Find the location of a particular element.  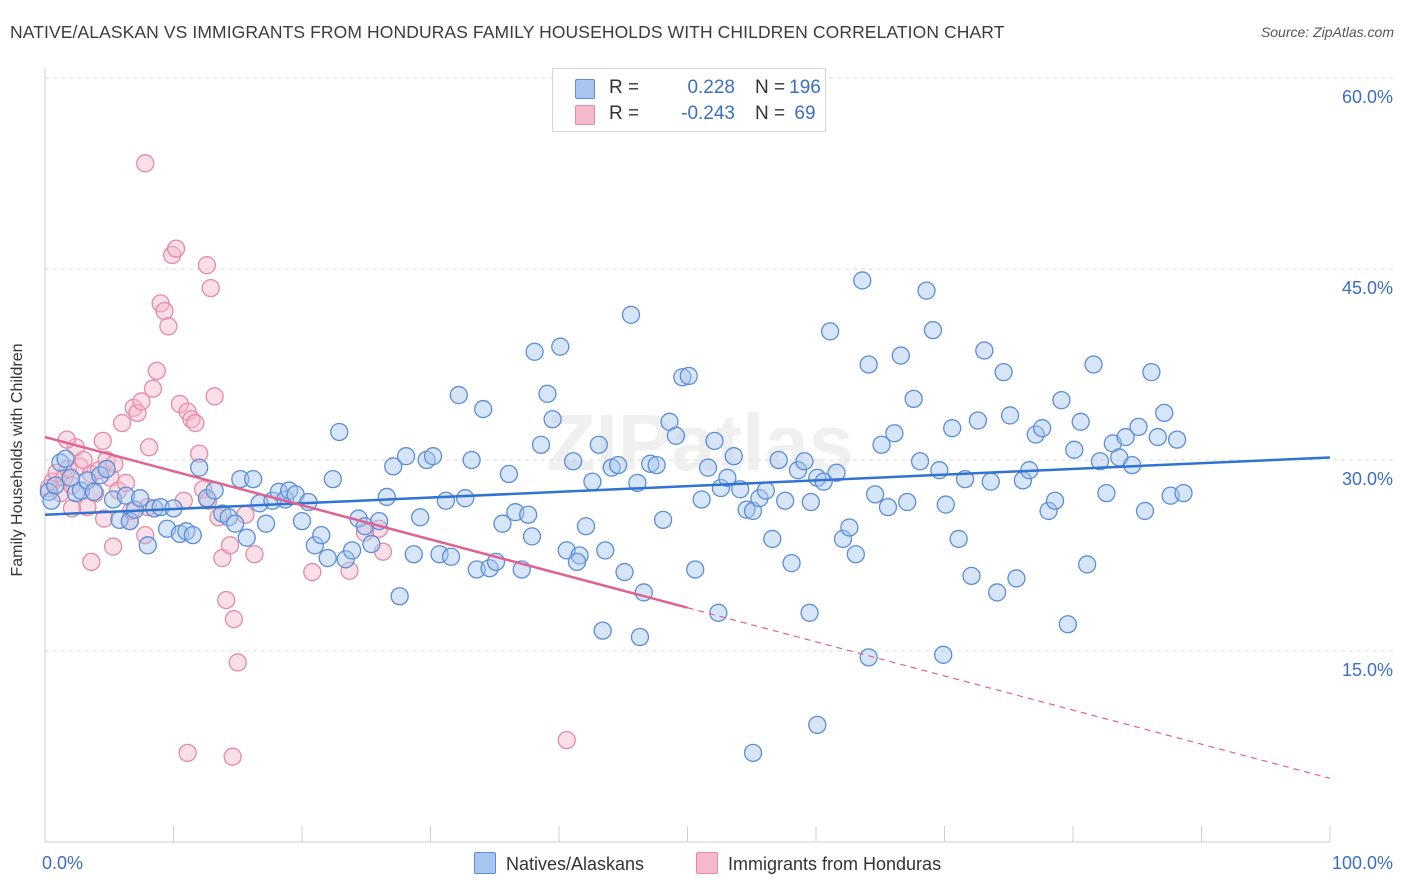

bottom-legend-natives: Natives/Alaskans is located at coordinates (559, 863).